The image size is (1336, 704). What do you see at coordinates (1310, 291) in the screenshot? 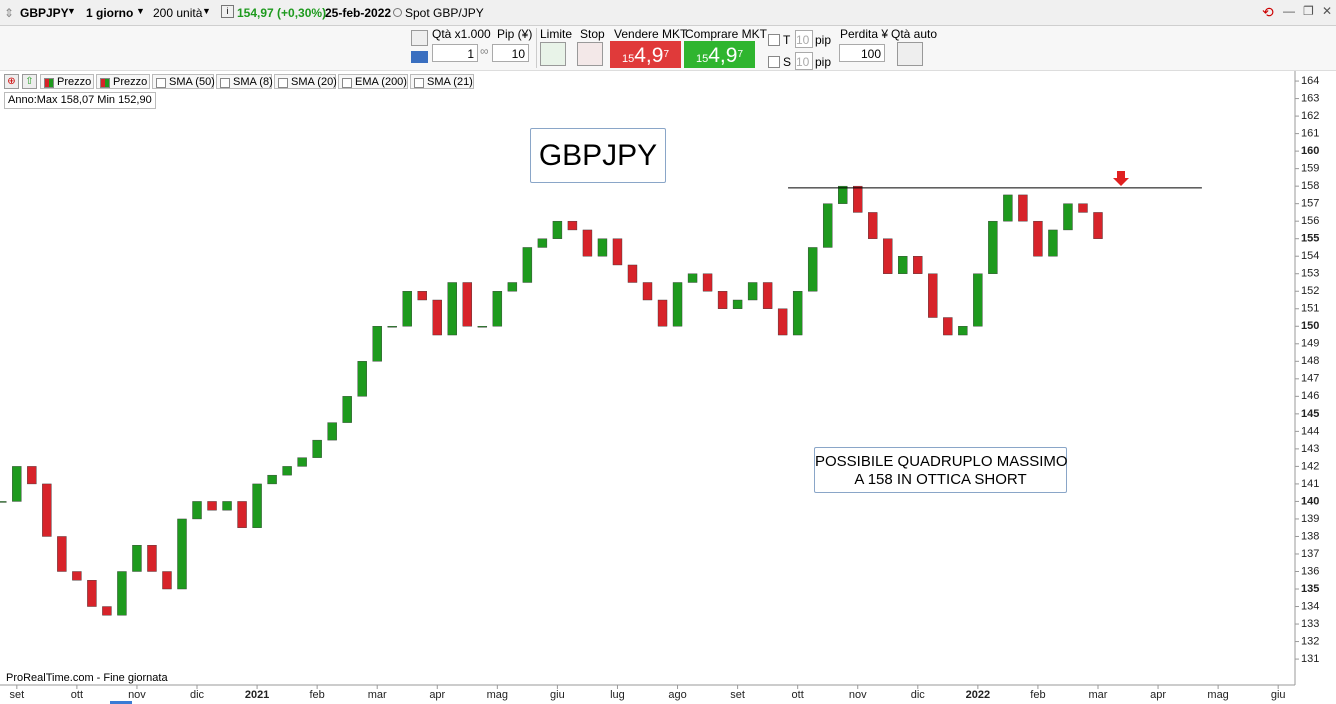
I see `y-tick-label: 152` at bounding box center [1310, 291].